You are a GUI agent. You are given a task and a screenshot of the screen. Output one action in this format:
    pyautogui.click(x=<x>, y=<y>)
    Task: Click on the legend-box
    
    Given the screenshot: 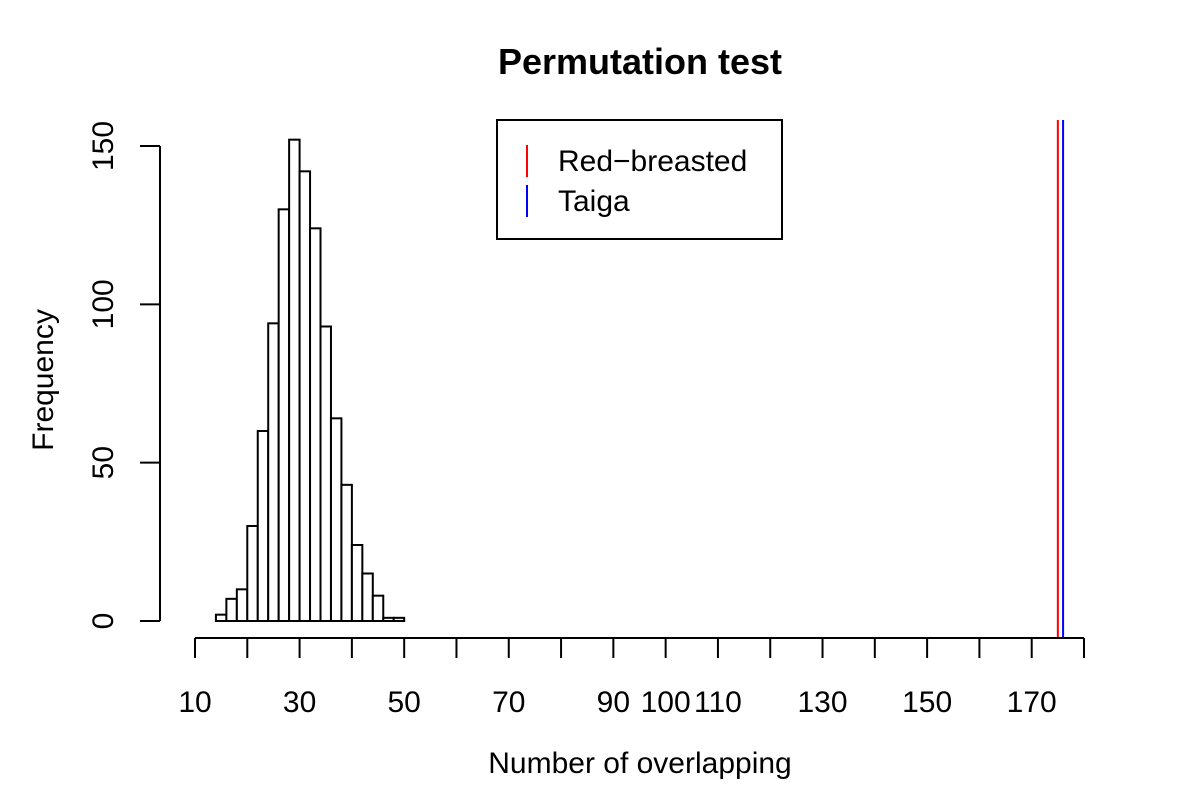 What is the action you would take?
    pyautogui.click(x=639, y=179)
    